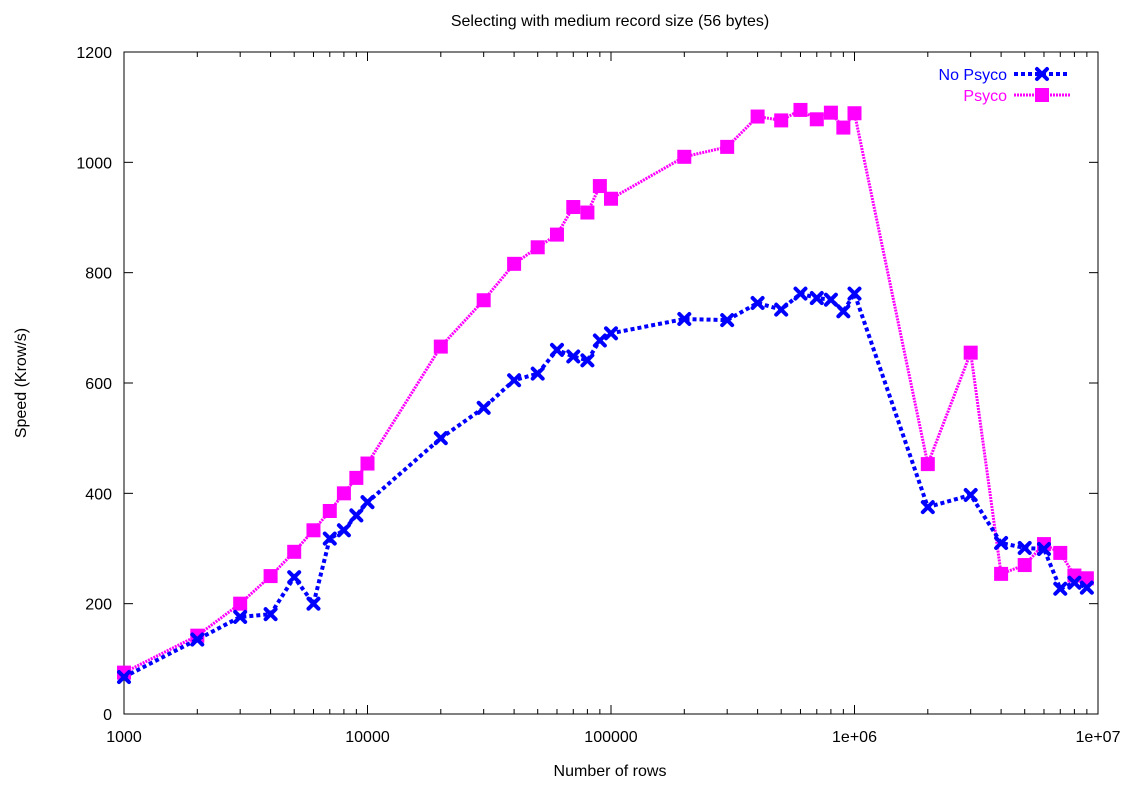  What do you see at coordinates (98, 274) in the screenshot?
I see `y-tick-label: 800` at bounding box center [98, 274].